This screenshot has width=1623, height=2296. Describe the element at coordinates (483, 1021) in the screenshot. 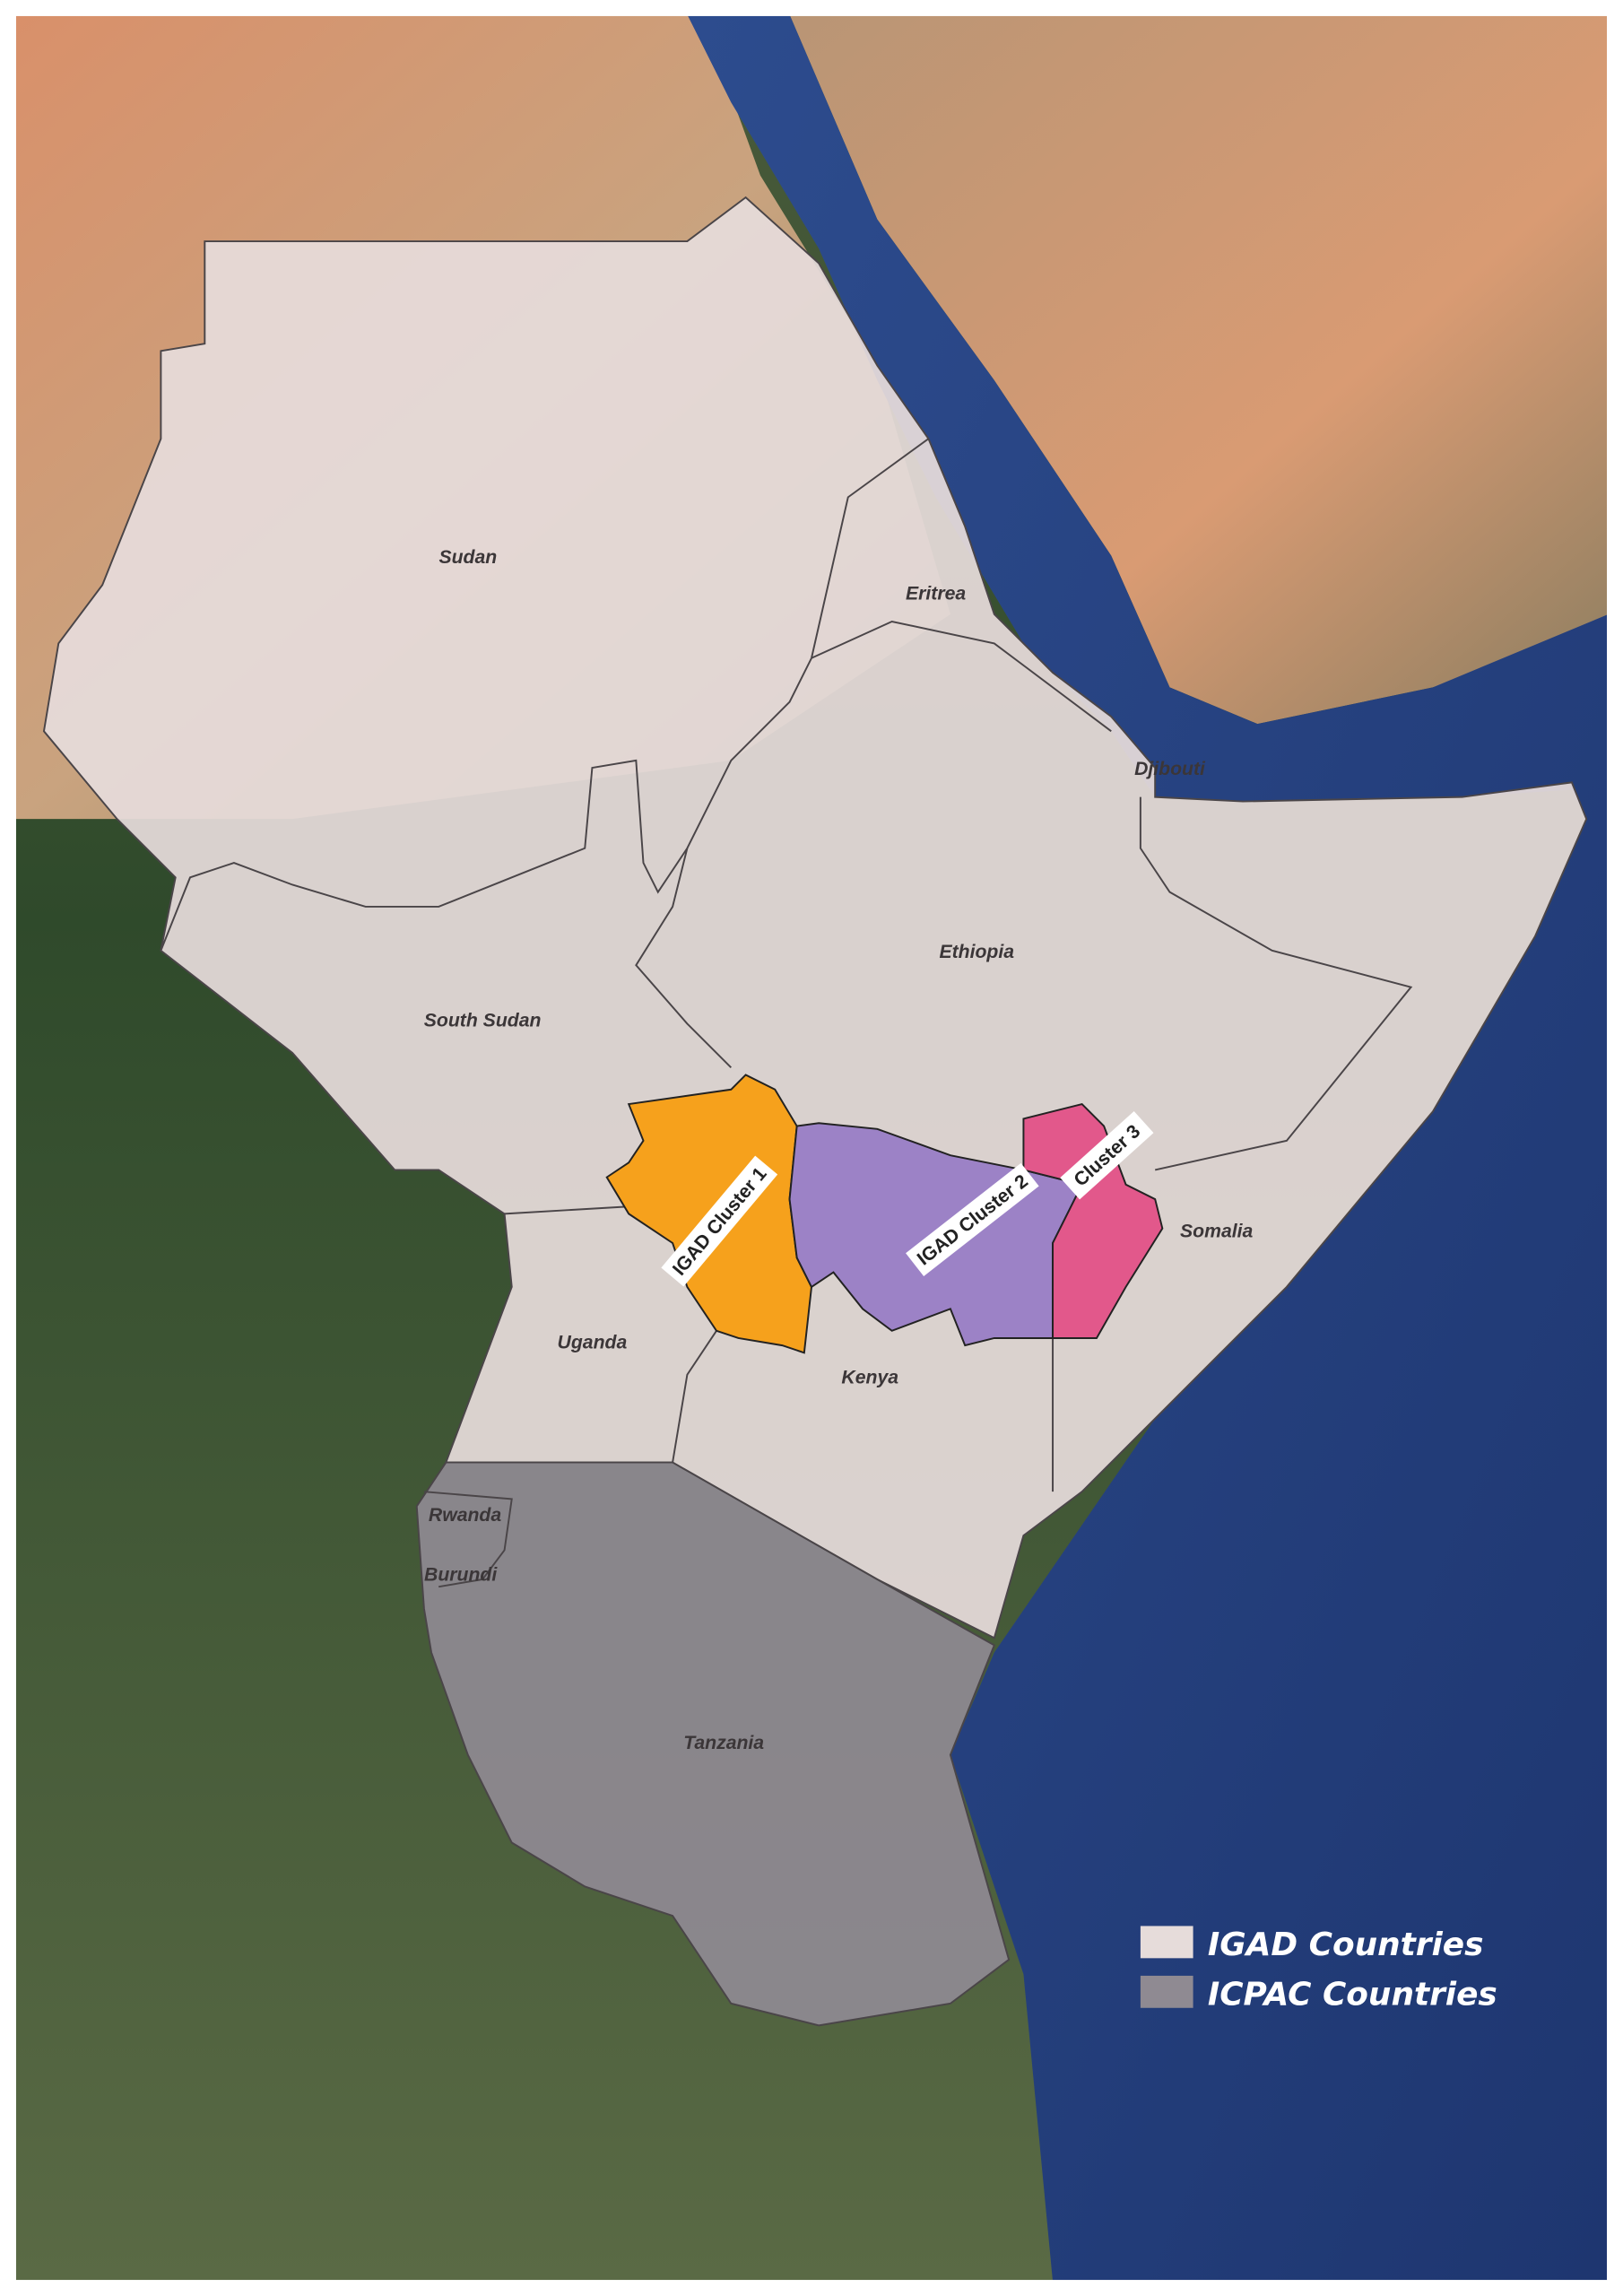

I see `country-label: South Sudan` at that location.